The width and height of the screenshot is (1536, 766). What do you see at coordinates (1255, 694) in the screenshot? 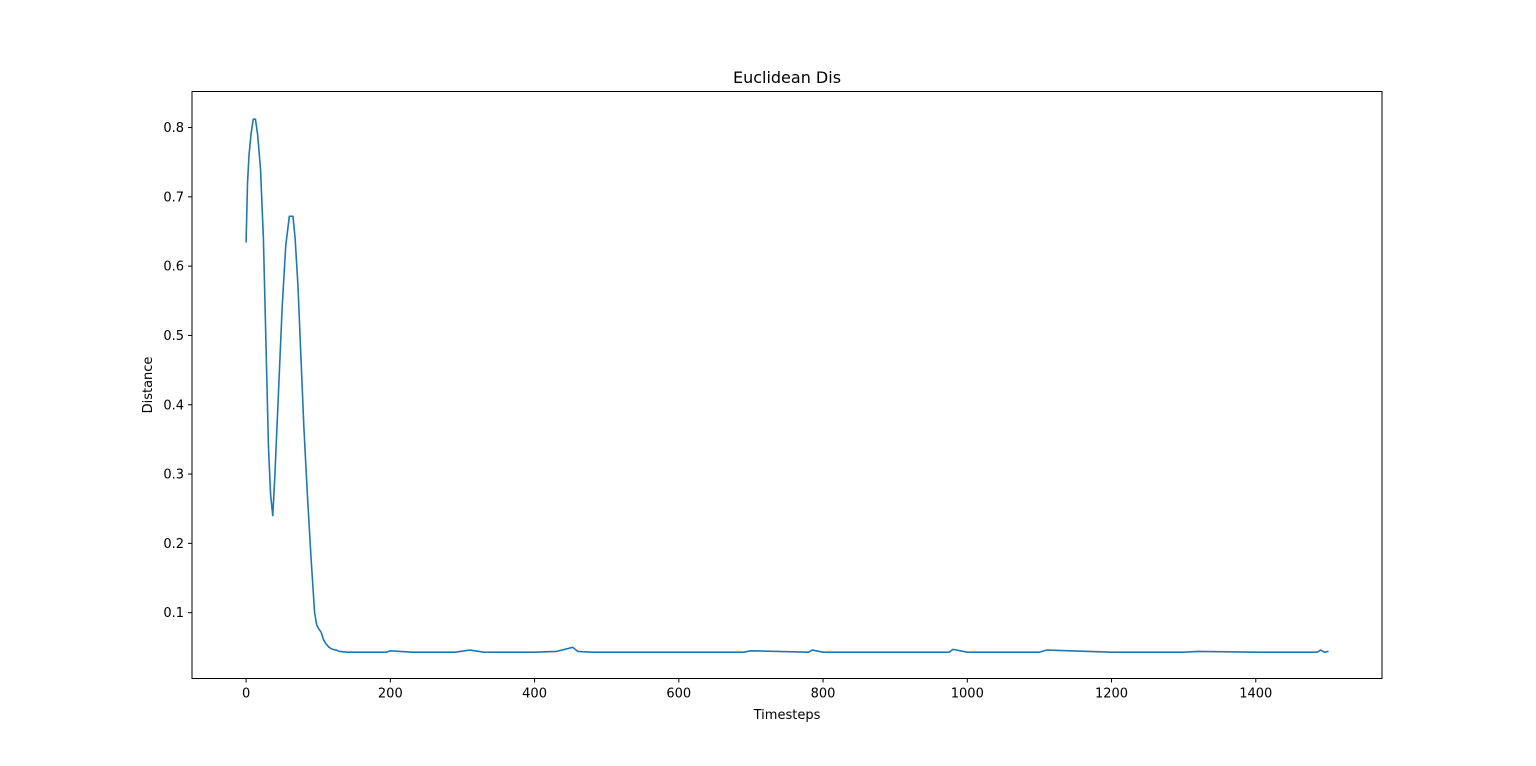
I see `x-tick-label: 1400` at bounding box center [1255, 694].